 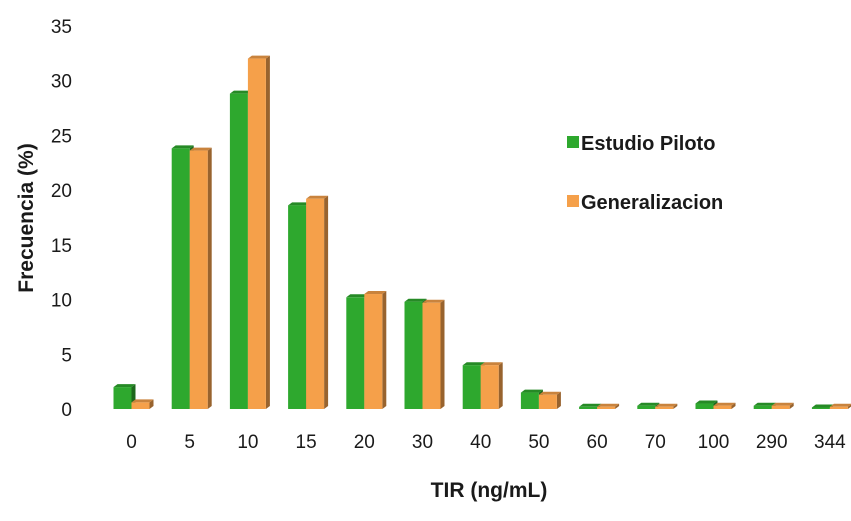 What do you see at coordinates (573, 201) in the screenshot?
I see `legend-swatch-generalizacion` at bounding box center [573, 201].